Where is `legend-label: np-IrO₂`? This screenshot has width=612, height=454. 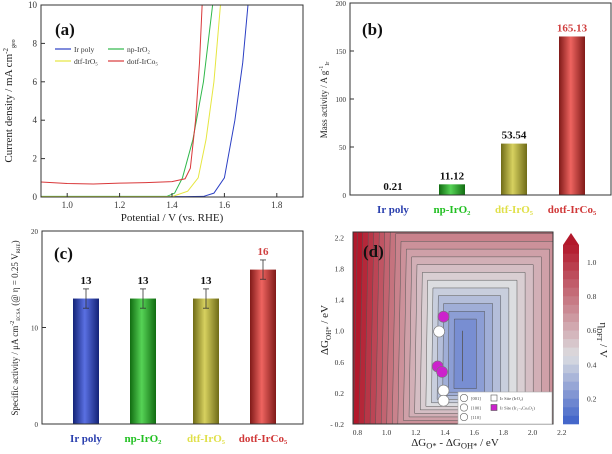
legend-label: np-IrO₂ is located at coordinates (138, 49).